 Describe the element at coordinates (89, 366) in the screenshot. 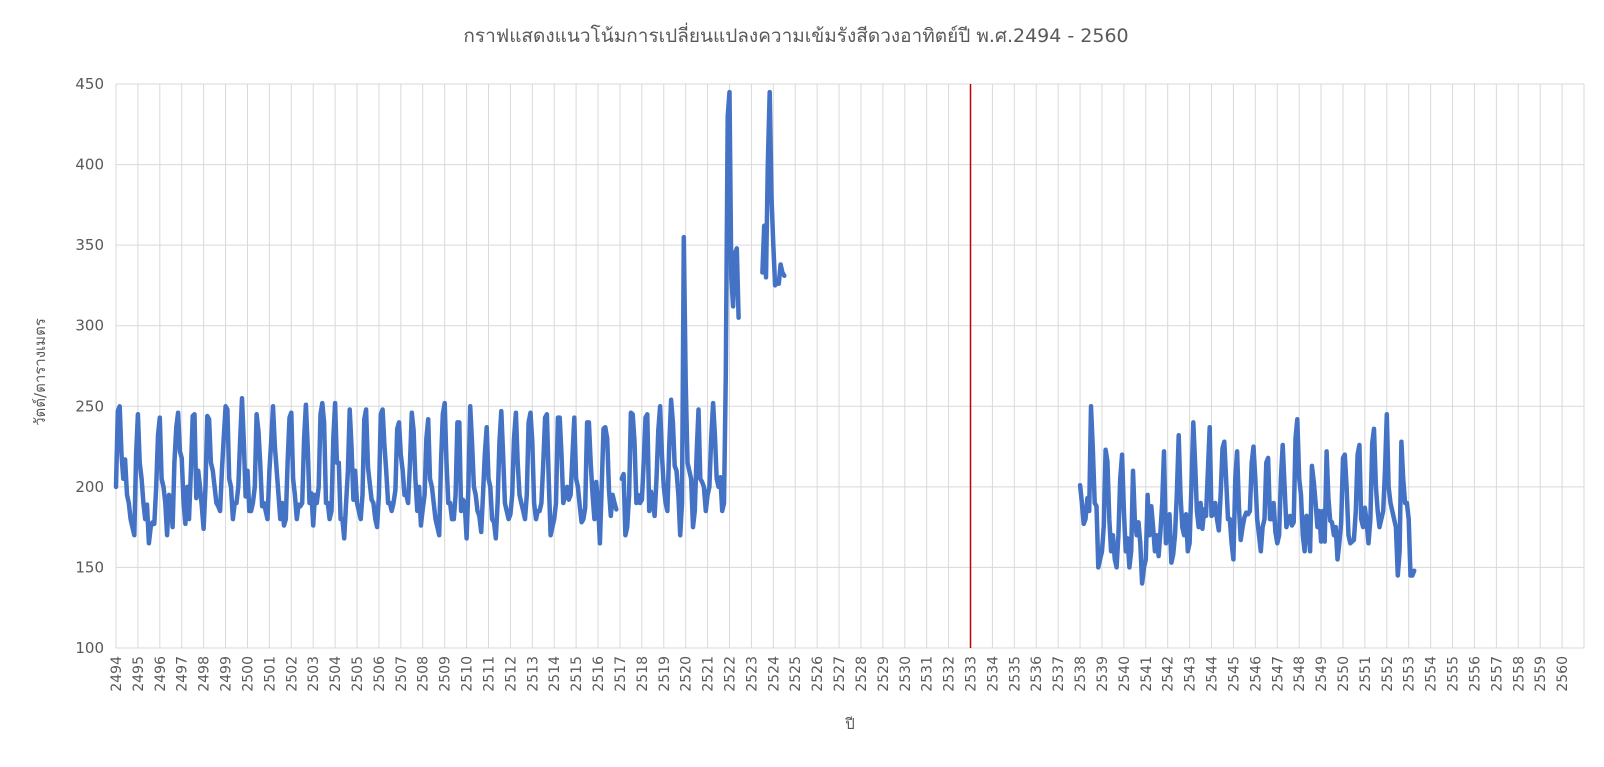

I see `y-axis-ticks: 100 150 200 250 300 350 400 450` at that location.